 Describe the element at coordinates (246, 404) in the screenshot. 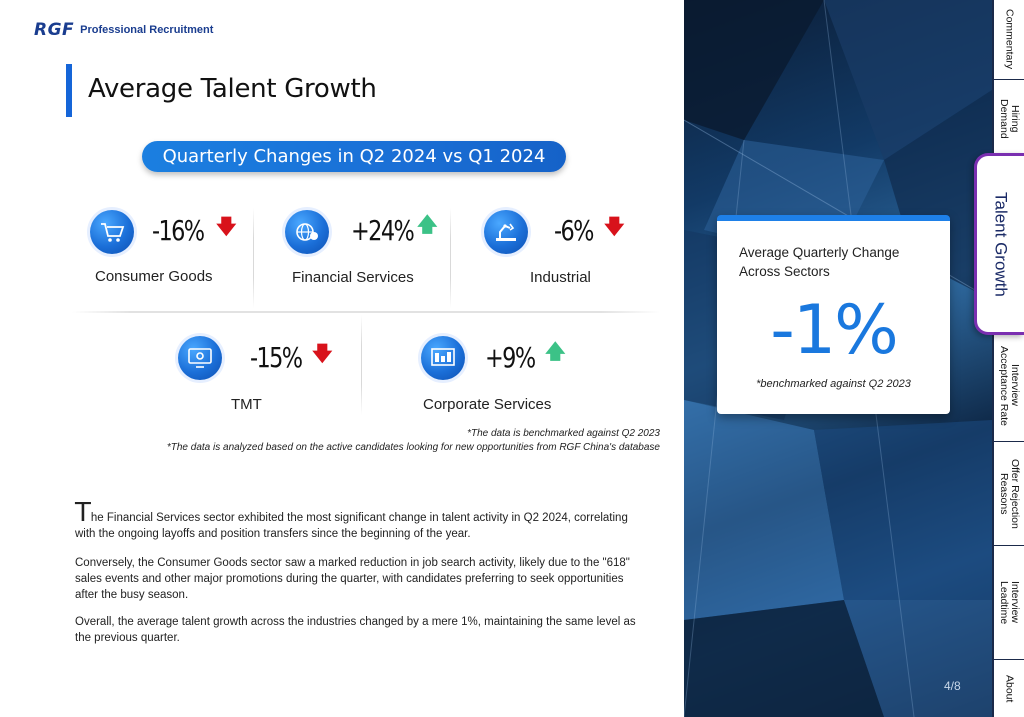

I see `stat-label: TMT` at that location.